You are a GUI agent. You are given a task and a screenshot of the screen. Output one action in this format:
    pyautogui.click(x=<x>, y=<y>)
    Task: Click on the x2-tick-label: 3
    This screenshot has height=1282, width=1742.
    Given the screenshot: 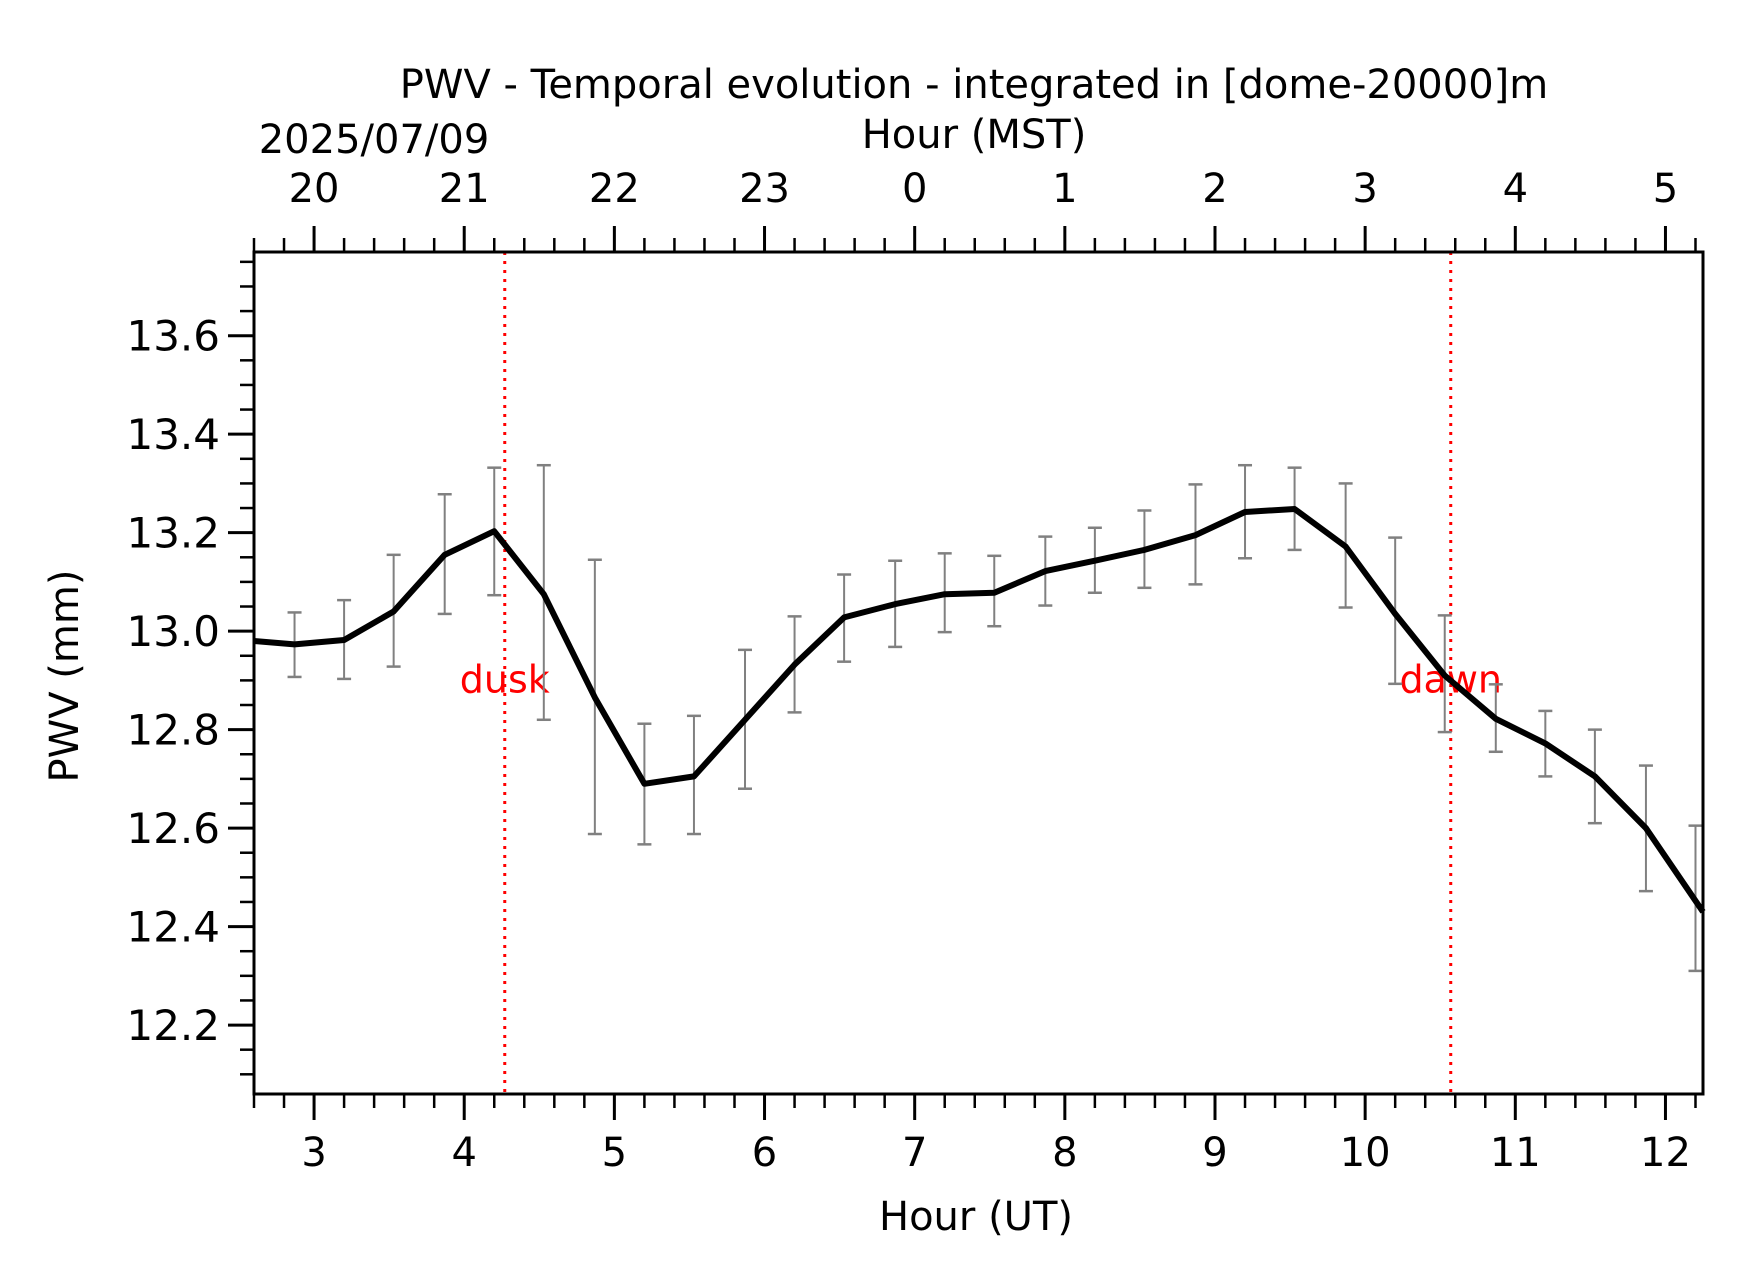 What is the action you would take?
    pyautogui.click(x=1364, y=189)
    